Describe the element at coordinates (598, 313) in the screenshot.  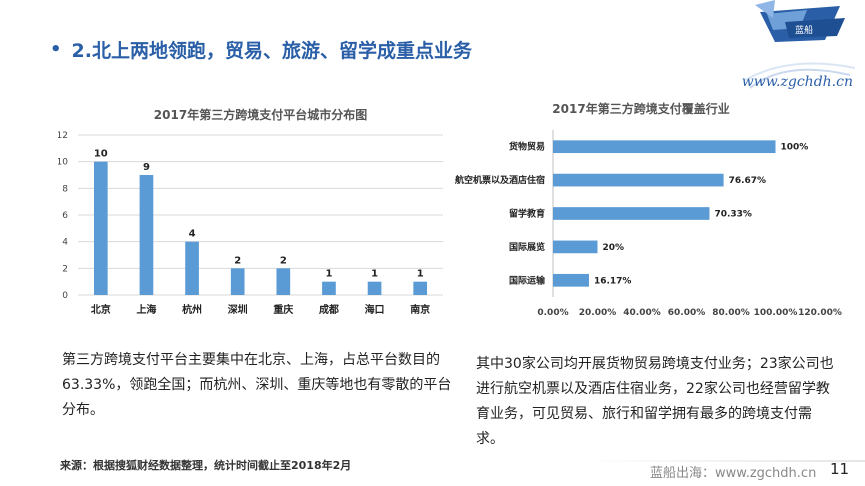
I see `x-tick-label: 20.00%` at that location.